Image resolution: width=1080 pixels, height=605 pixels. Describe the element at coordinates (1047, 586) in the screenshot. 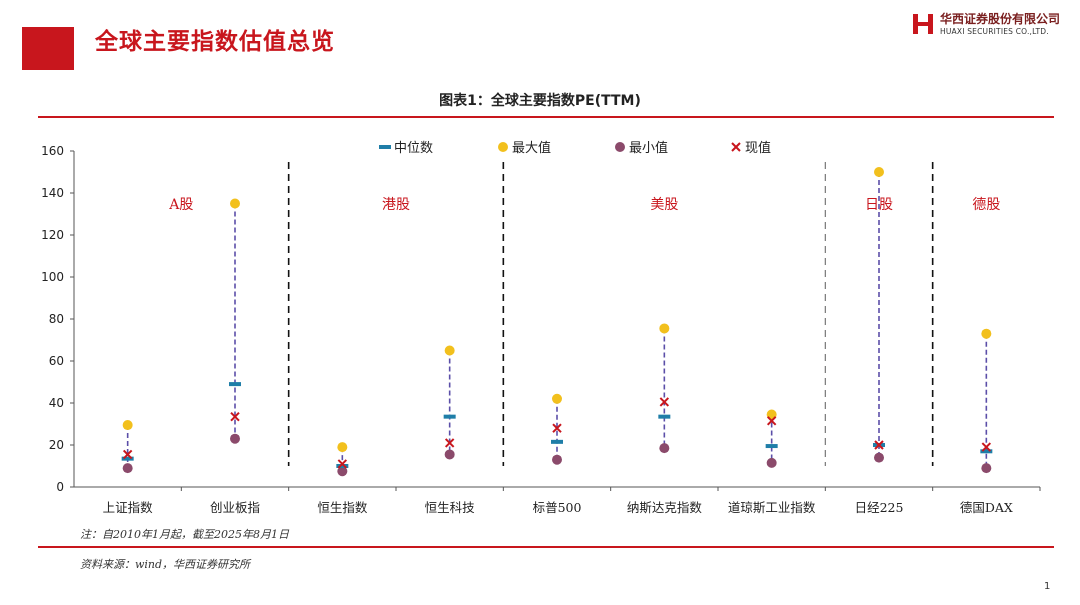

I see `page-number: 1` at that location.